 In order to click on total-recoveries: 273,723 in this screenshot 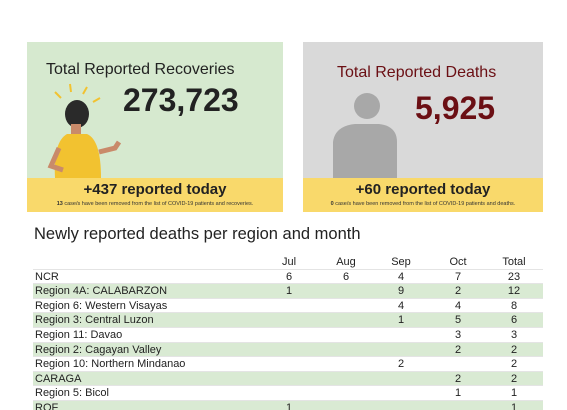, I will do `click(181, 100)`.